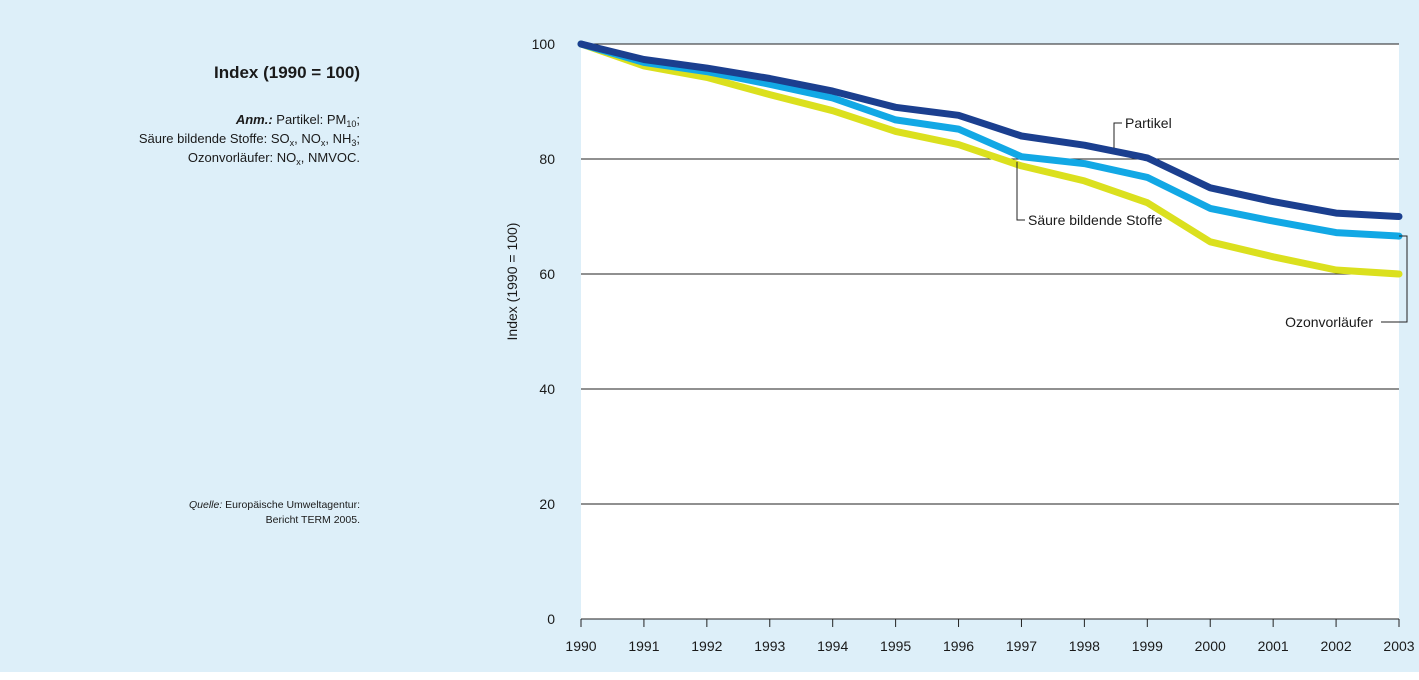  What do you see at coordinates (832, 646) in the screenshot?
I see `x-tick-label: 1994` at bounding box center [832, 646].